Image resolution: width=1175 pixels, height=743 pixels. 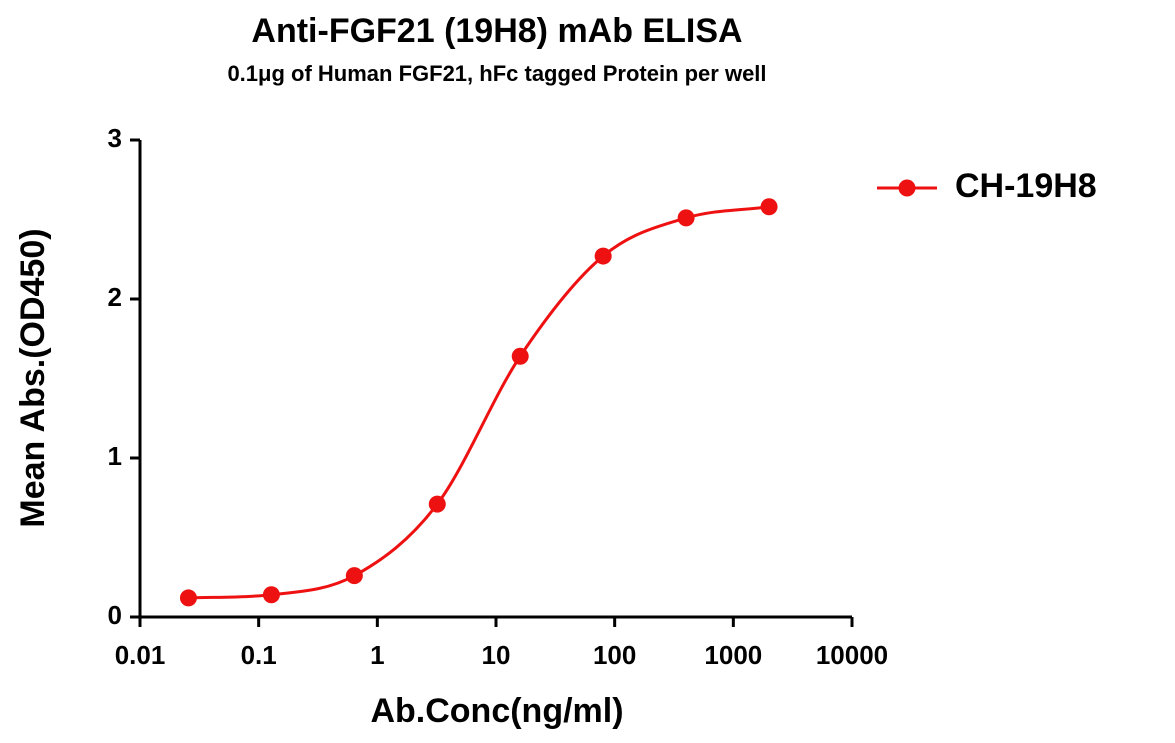 What do you see at coordinates (115, 615) in the screenshot?
I see `y-tick-label: 0` at bounding box center [115, 615].